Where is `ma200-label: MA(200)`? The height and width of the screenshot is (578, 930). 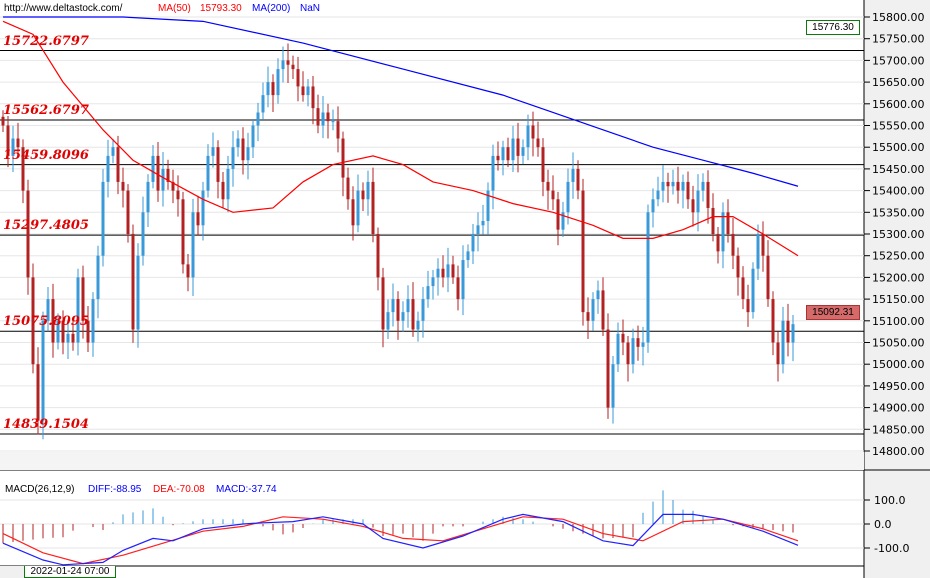
ma200-label: MA(200) is located at coordinates (271, 8).